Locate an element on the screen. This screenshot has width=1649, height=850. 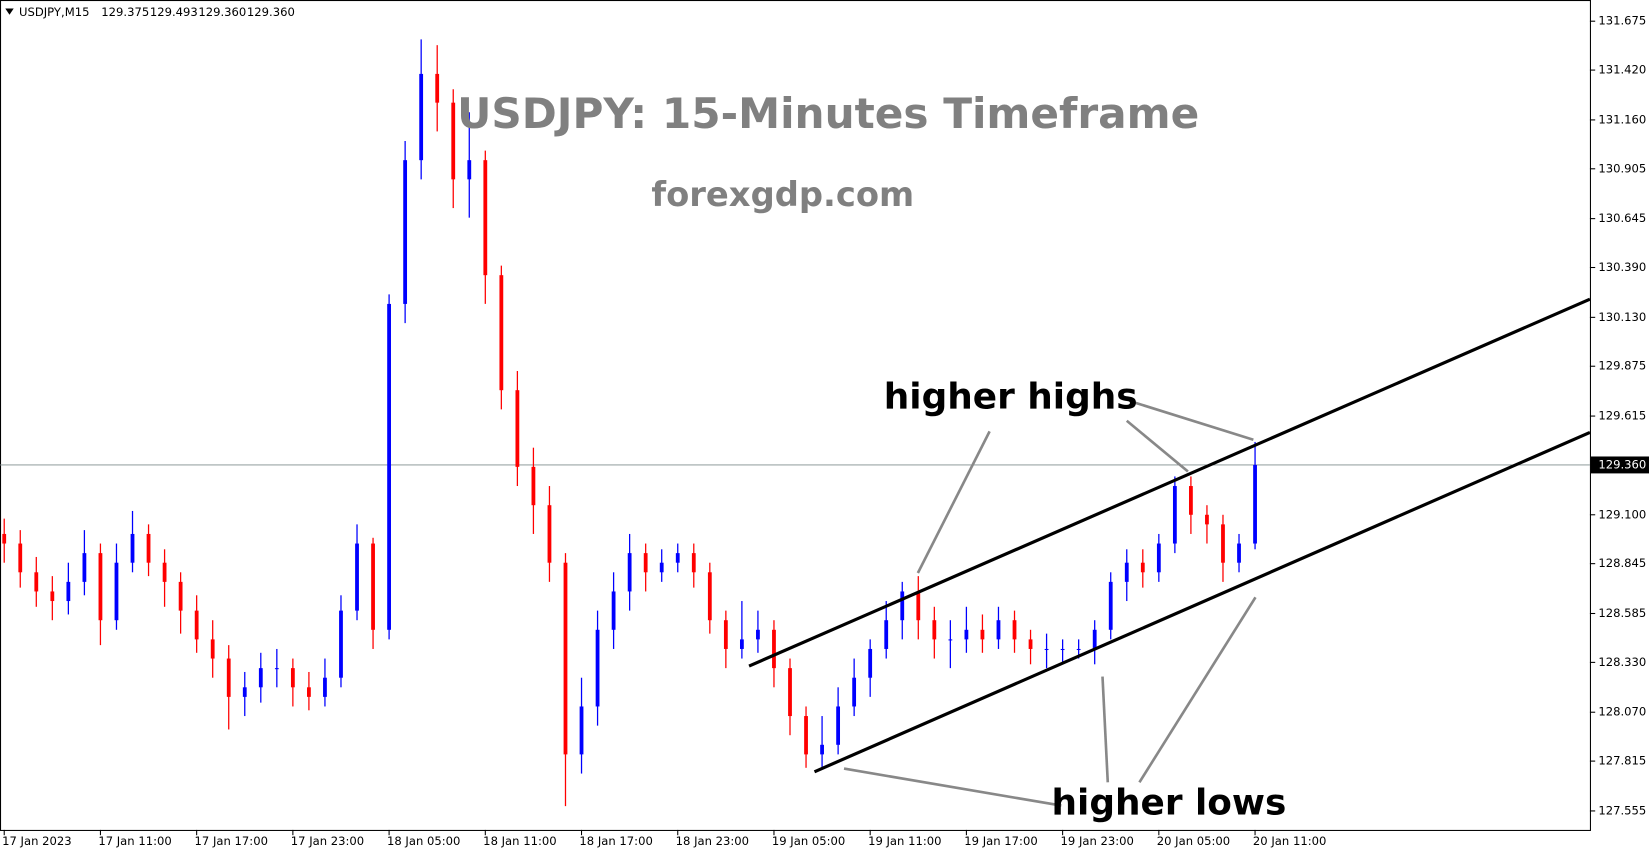
y-tick-label: 130.645 is located at coordinates (1622, 218).